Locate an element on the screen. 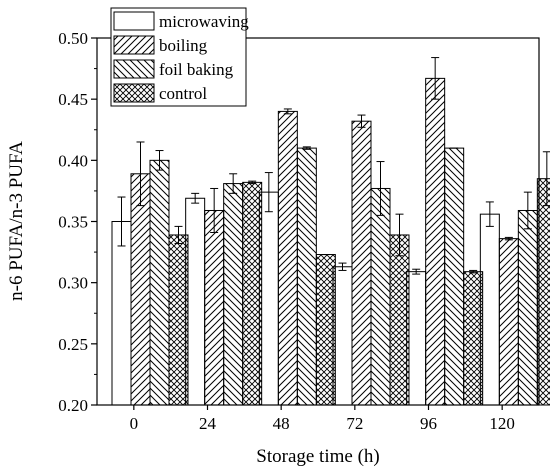 This screenshot has width=550, height=472. legend-swatch-control is located at coordinates (134, 93).